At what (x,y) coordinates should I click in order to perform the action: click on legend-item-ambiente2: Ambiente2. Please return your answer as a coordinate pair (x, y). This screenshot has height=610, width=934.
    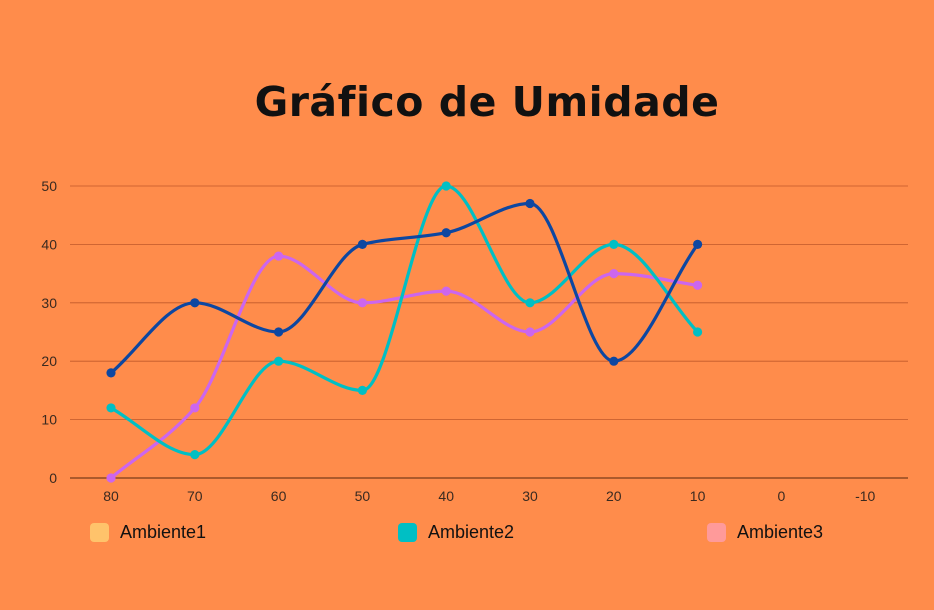
    Looking at the image, I should click on (456, 532).